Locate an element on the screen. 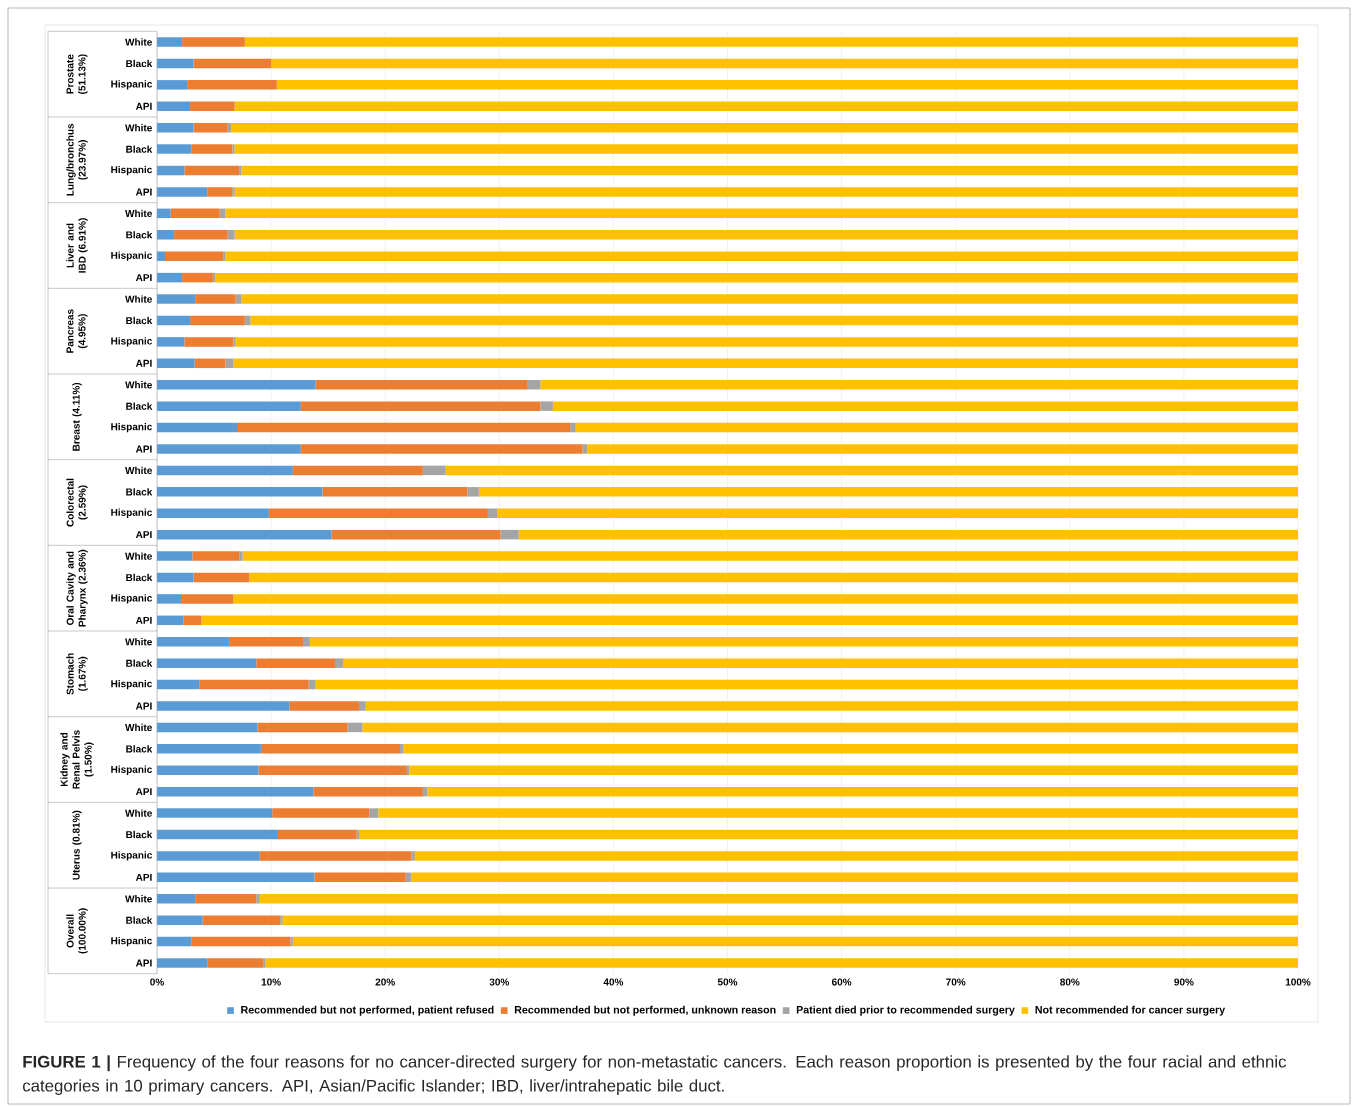 The image size is (1358, 1107). x-tick-label: 30% is located at coordinates (499, 982).